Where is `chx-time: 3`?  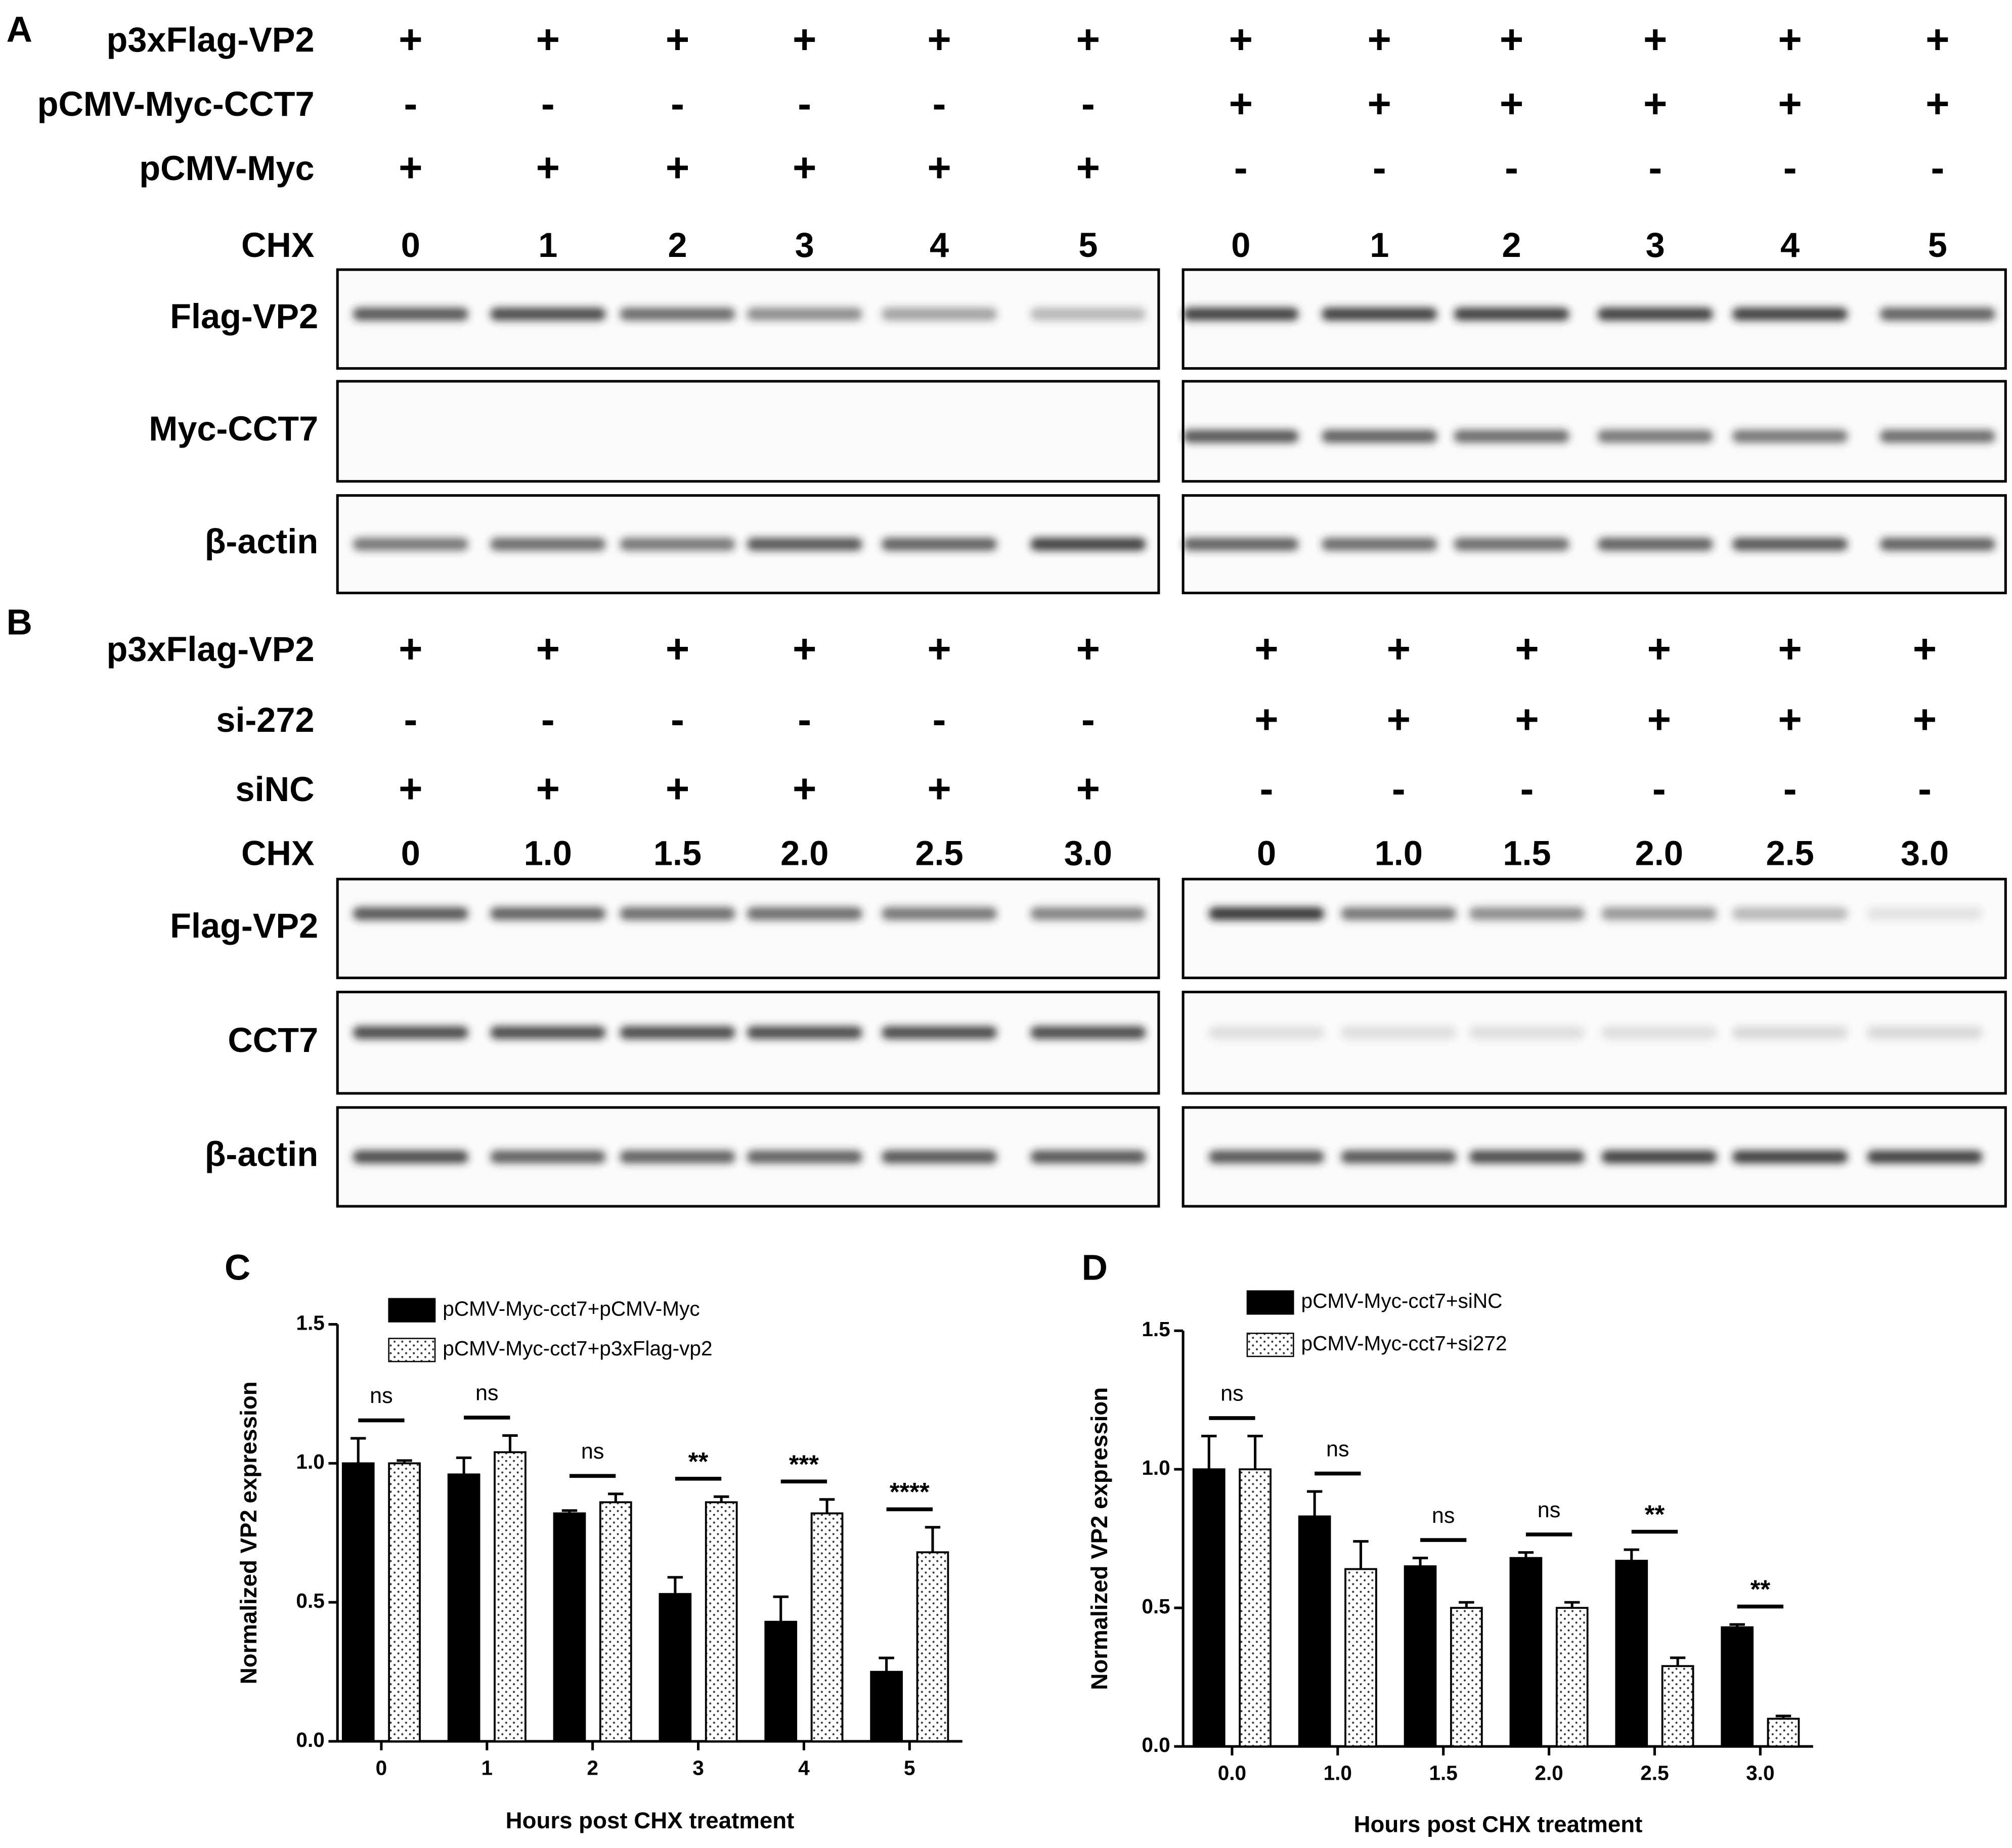 chx-time: 3 is located at coordinates (804, 246).